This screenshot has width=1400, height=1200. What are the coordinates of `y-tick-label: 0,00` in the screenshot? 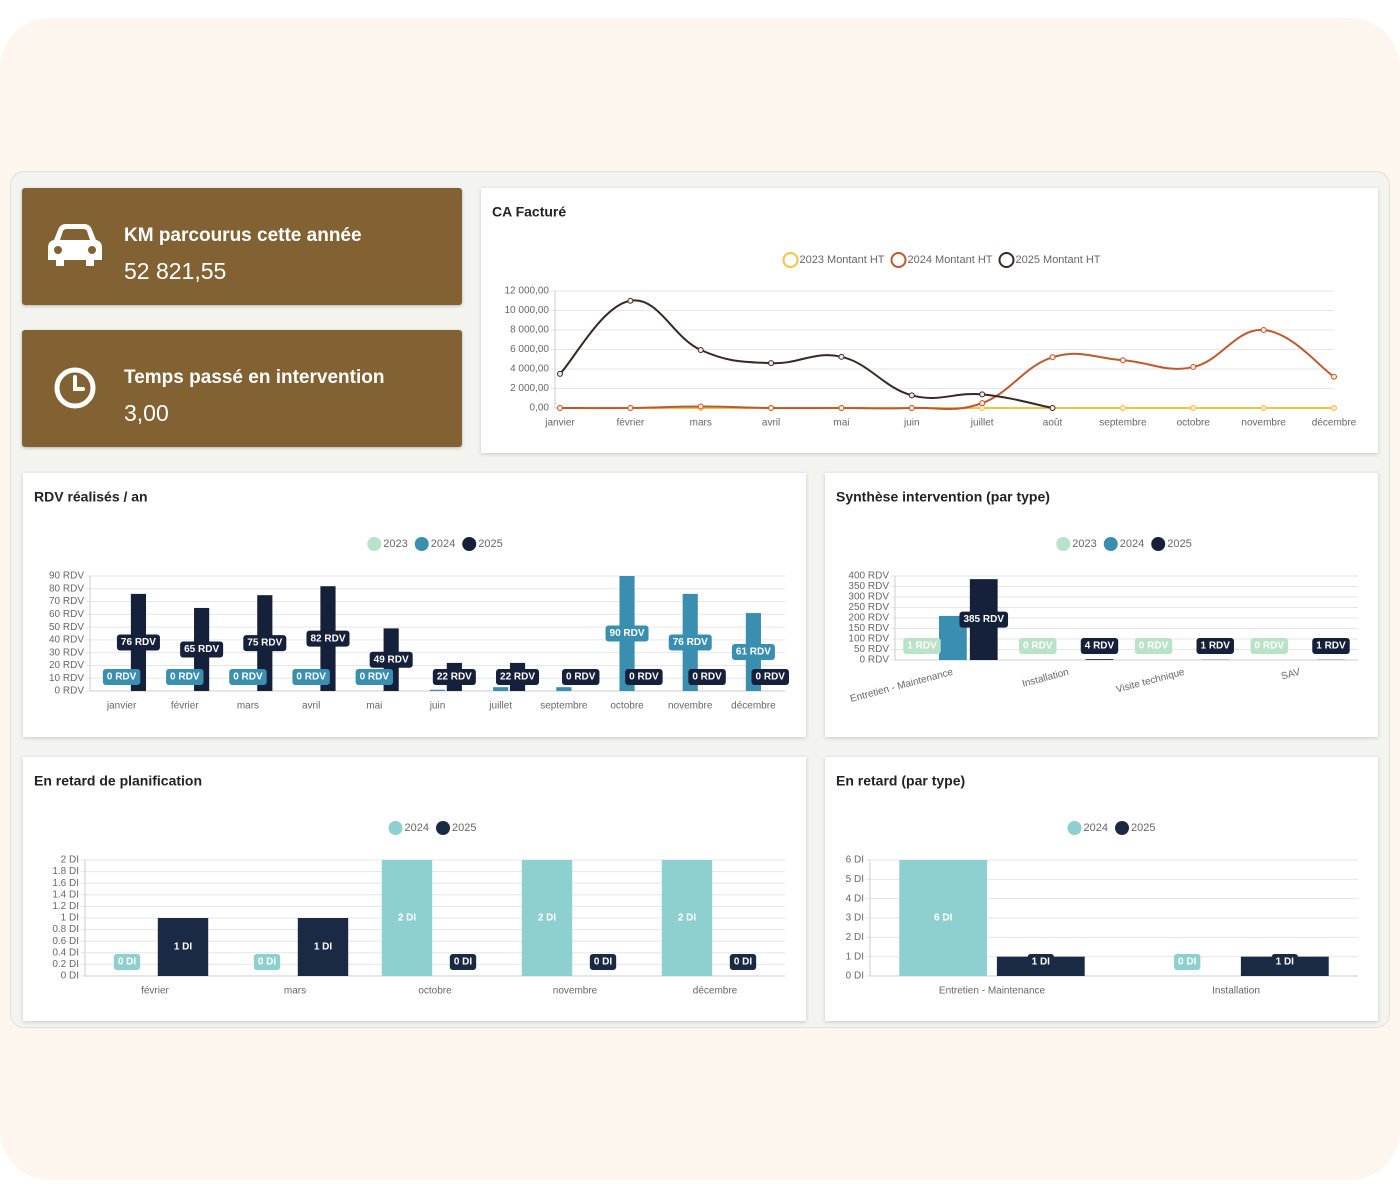 It's located at (540, 408).